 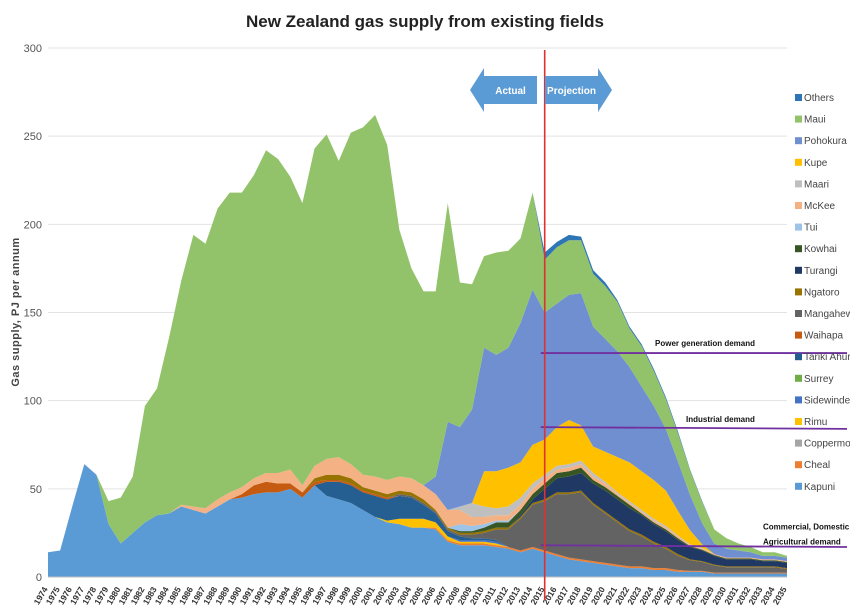 I want to click on legend-swatch-waihapa, so click(x=798, y=335).